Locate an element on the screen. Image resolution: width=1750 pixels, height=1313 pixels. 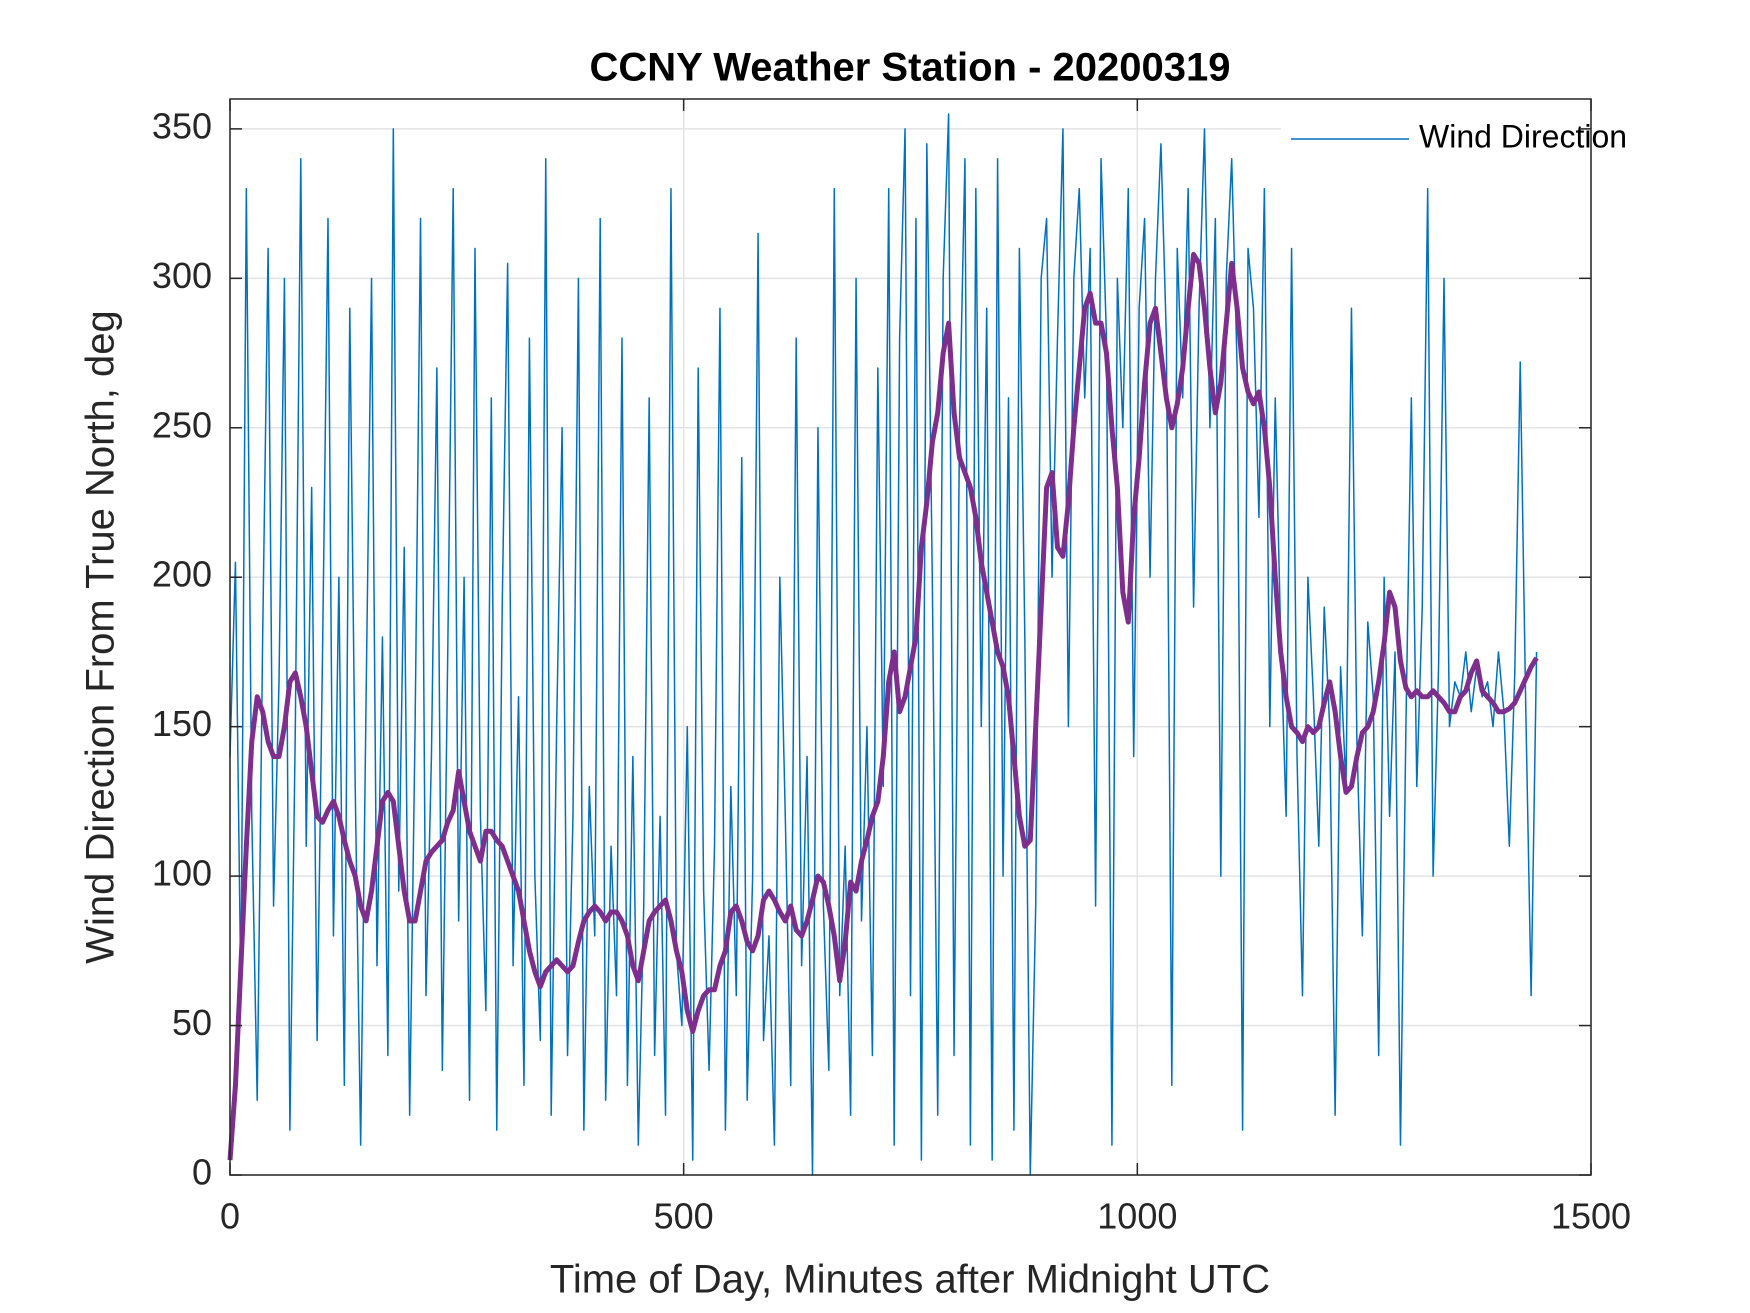
x-tick-label: 1500 is located at coordinates (1591, 1216).